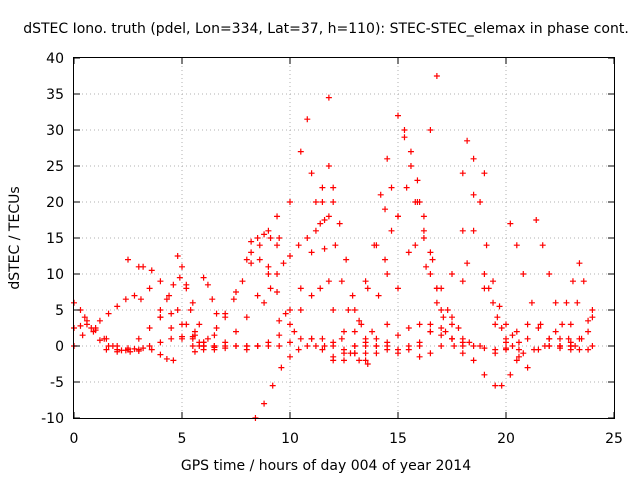 This screenshot has height=480, width=640. What do you see at coordinates (55, 203) in the screenshot?
I see `y-tick-label: 20` at bounding box center [55, 203].